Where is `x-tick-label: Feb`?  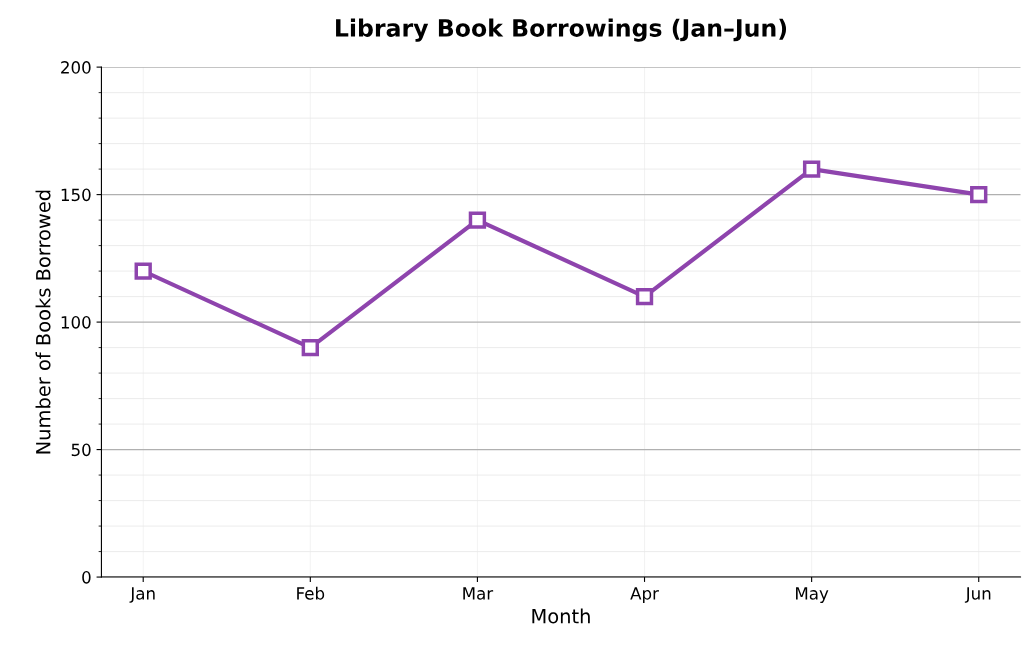
x-tick-label: Feb is located at coordinates (311, 593).